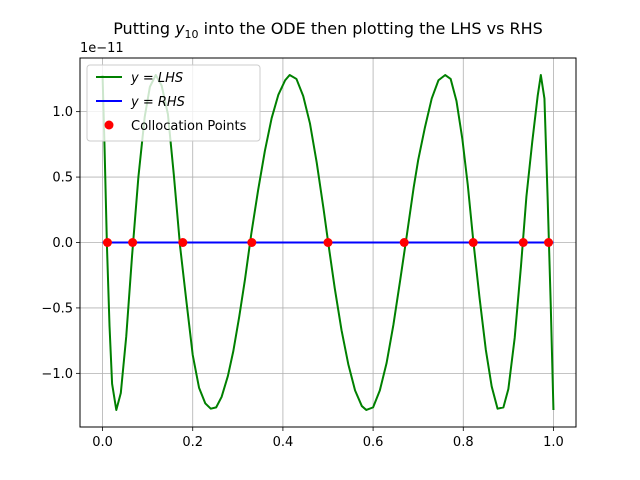 The height and width of the screenshot is (480, 640). Describe the element at coordinates (102, 48) in the screenshot. I see `y-offset-label: 1e−11` at that location.